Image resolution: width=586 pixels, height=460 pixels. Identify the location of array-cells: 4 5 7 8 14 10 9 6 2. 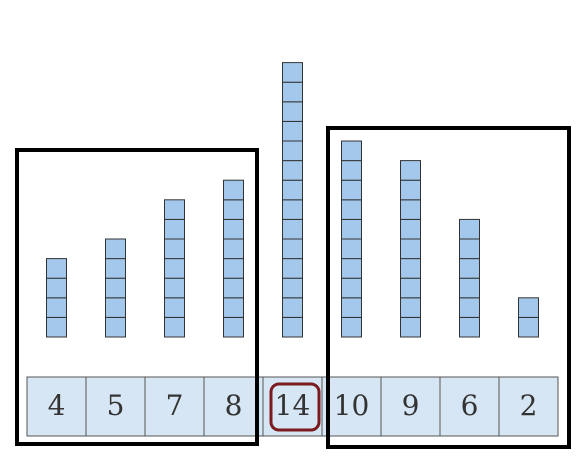
(292, 406).